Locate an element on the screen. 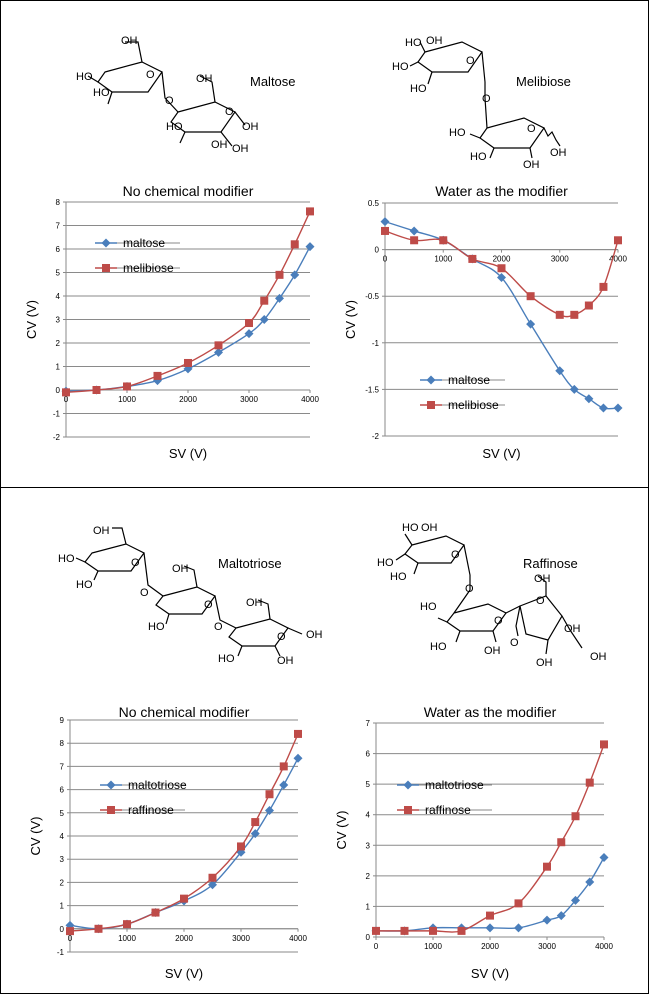  molecule-name: Melibiose is located at coordinates (543, 81).